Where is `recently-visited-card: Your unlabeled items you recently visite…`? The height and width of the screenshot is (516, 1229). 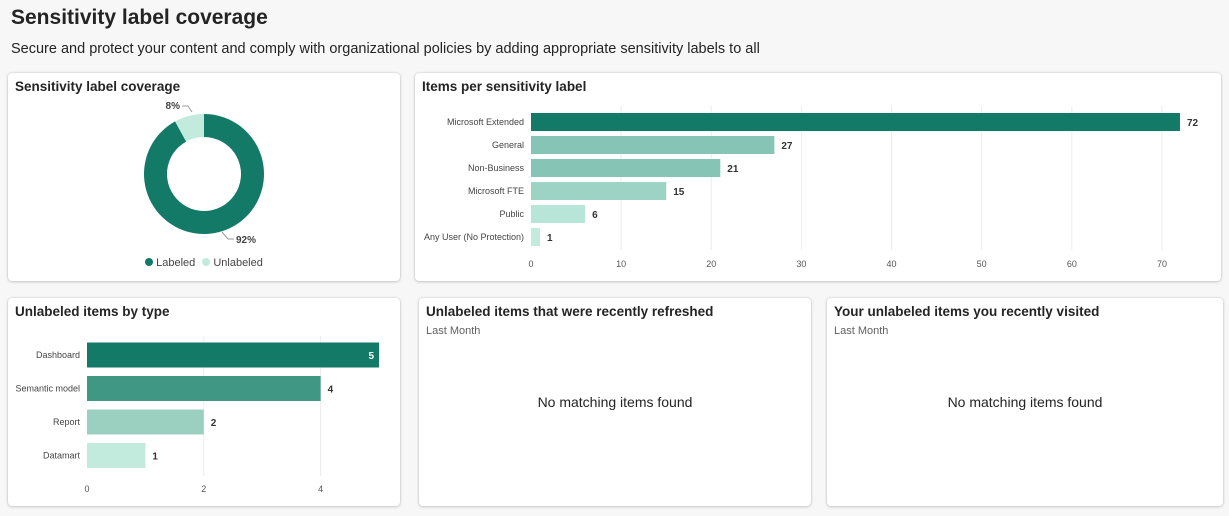 recently-visited-card: Your unlabeled items you recently visite… is located at coordinates (1025, 402).